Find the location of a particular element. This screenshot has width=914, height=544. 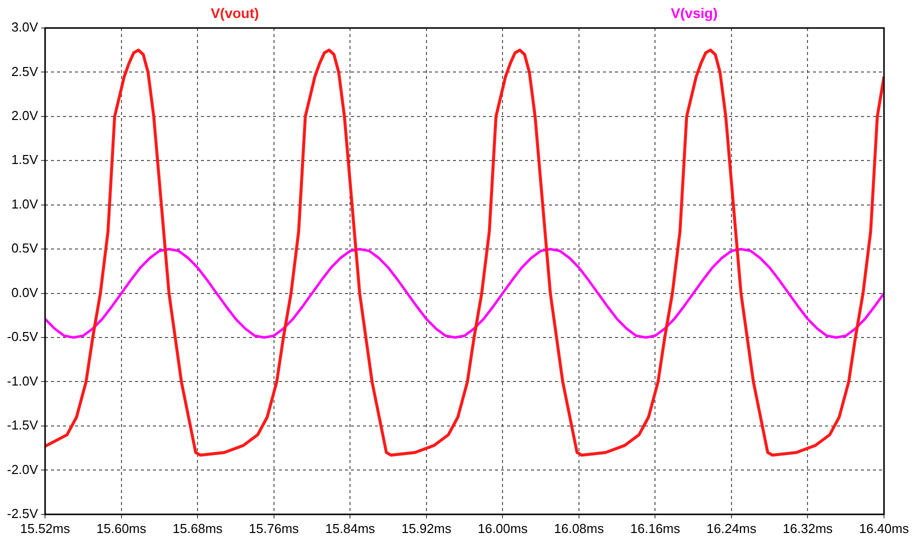

x-tick-label: 15.52ms is located at coordinates (45, 528).